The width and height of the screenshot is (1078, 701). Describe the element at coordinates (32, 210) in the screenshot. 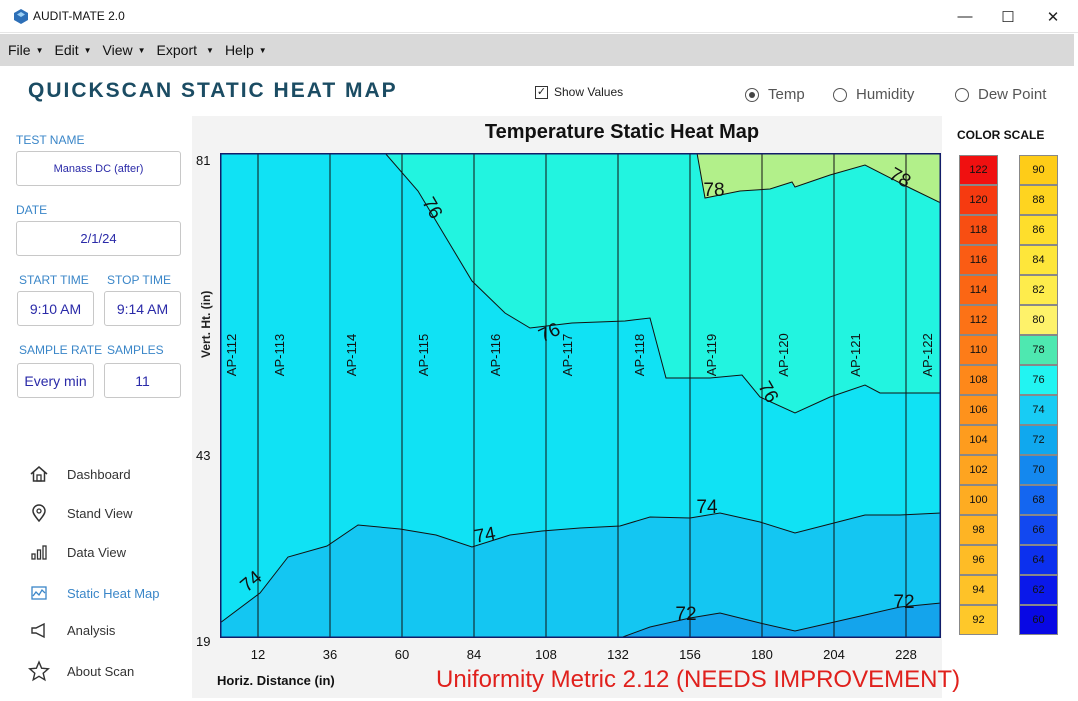

I see `date-label: DATE` at that location.